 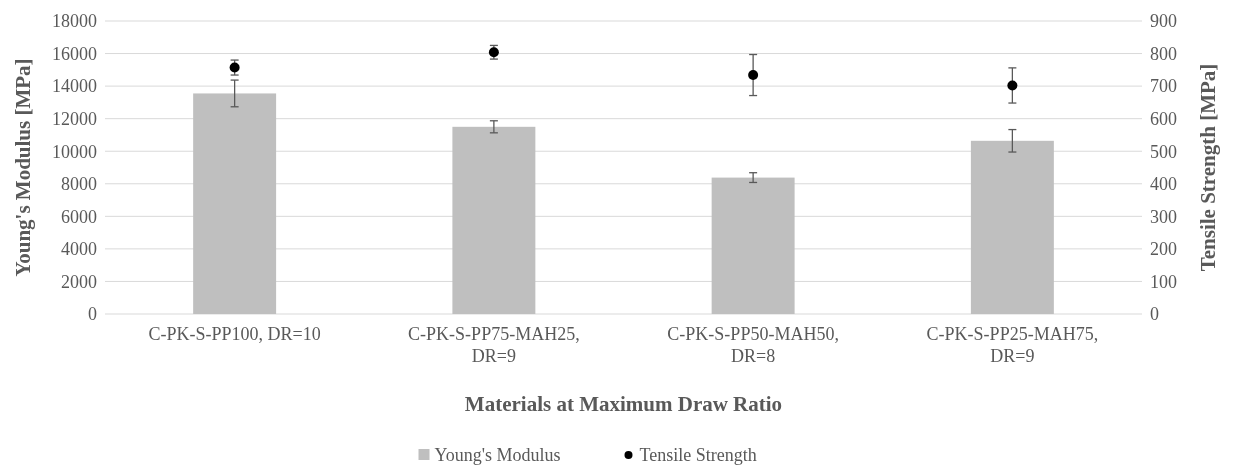 What do you see at coordinates (1012, 345) in the screenshot?
I see `x-tick-label: C-PK-S-PP25-MAH75, DR=9` at bounding box center [1012, 345].